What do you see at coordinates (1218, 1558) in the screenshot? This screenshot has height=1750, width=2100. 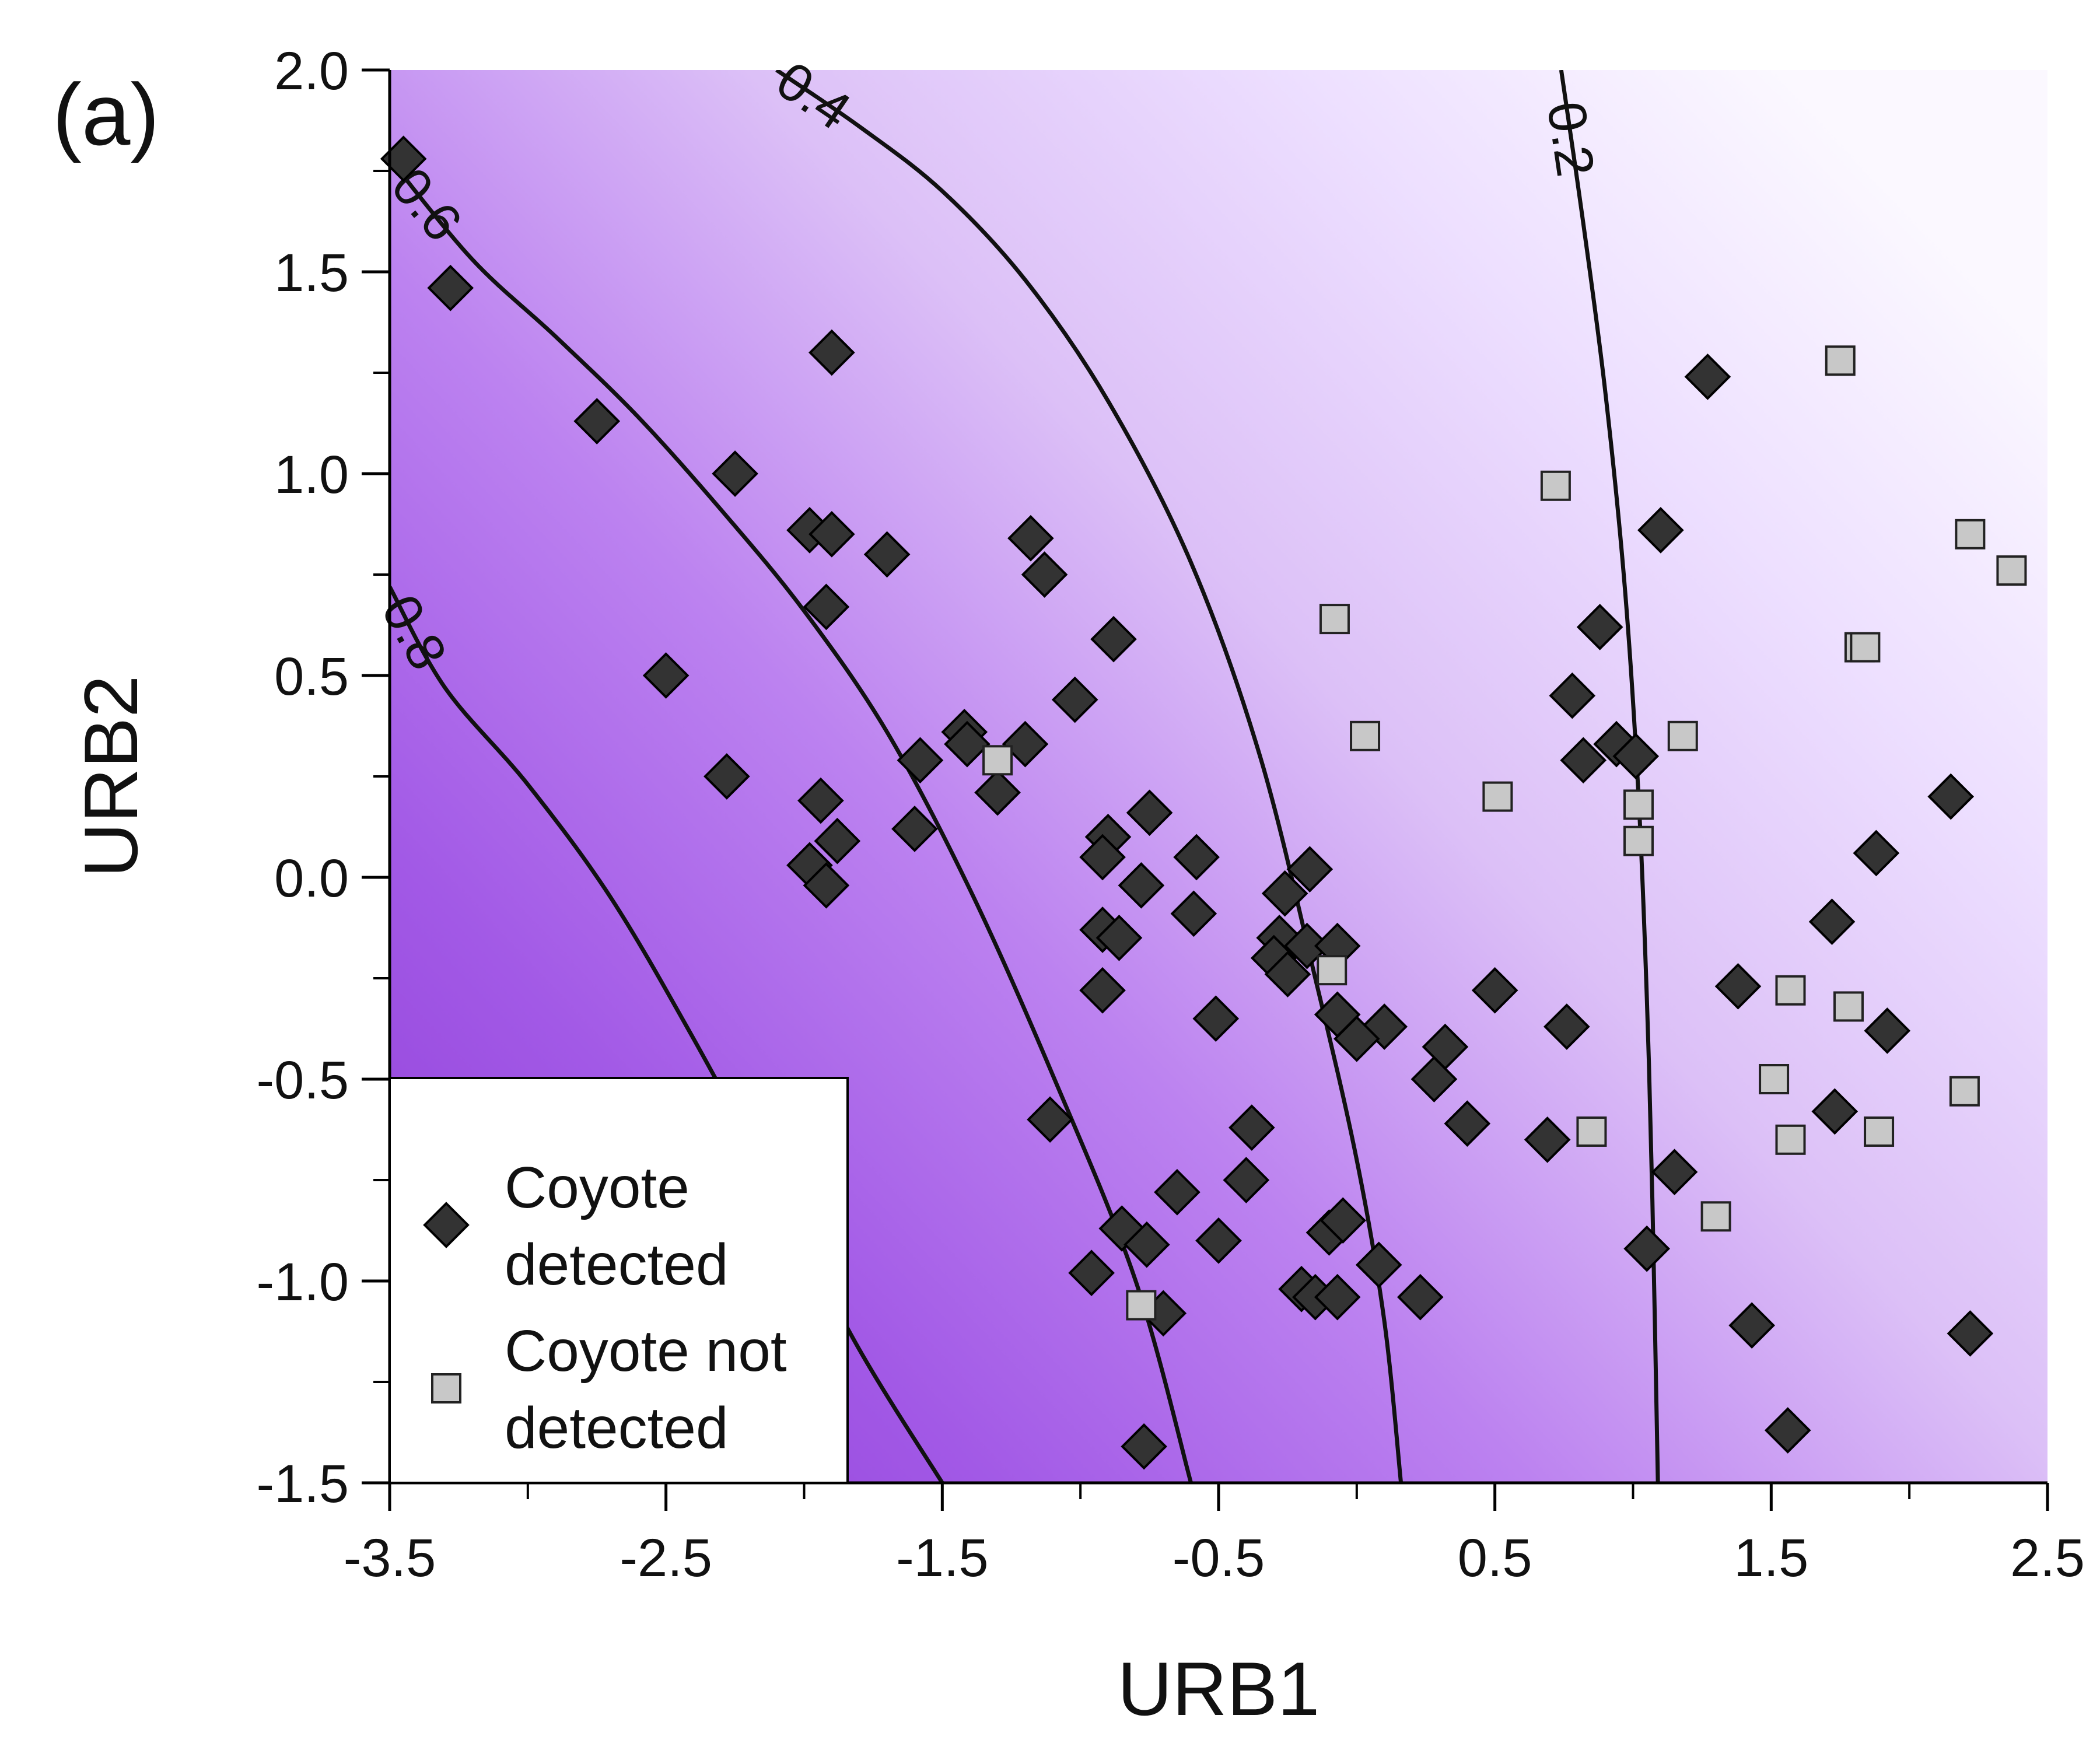 I see `x-tick-label: -0.5` at bounding box center [1218, 1558].